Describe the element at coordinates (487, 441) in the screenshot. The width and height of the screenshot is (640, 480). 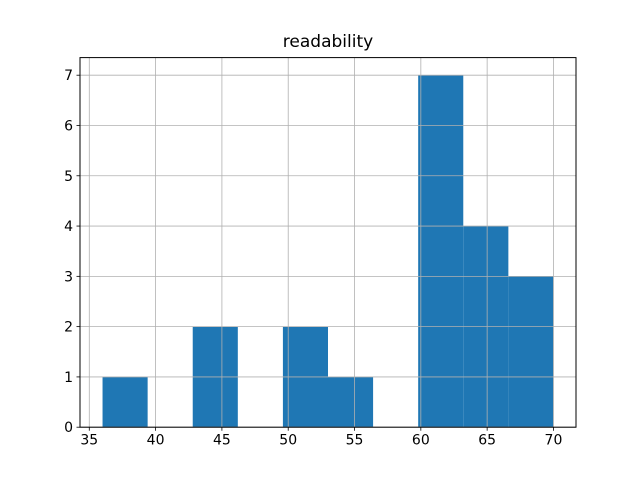
I see `x-tick-label: 65` at that location.